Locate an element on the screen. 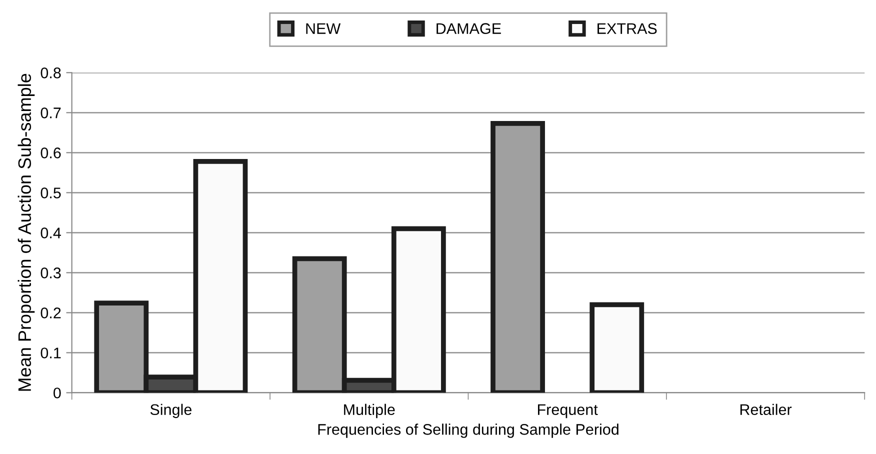 The image size is (876, 454). y-tick-label: 0.4 is located at coordinates (50, 233).